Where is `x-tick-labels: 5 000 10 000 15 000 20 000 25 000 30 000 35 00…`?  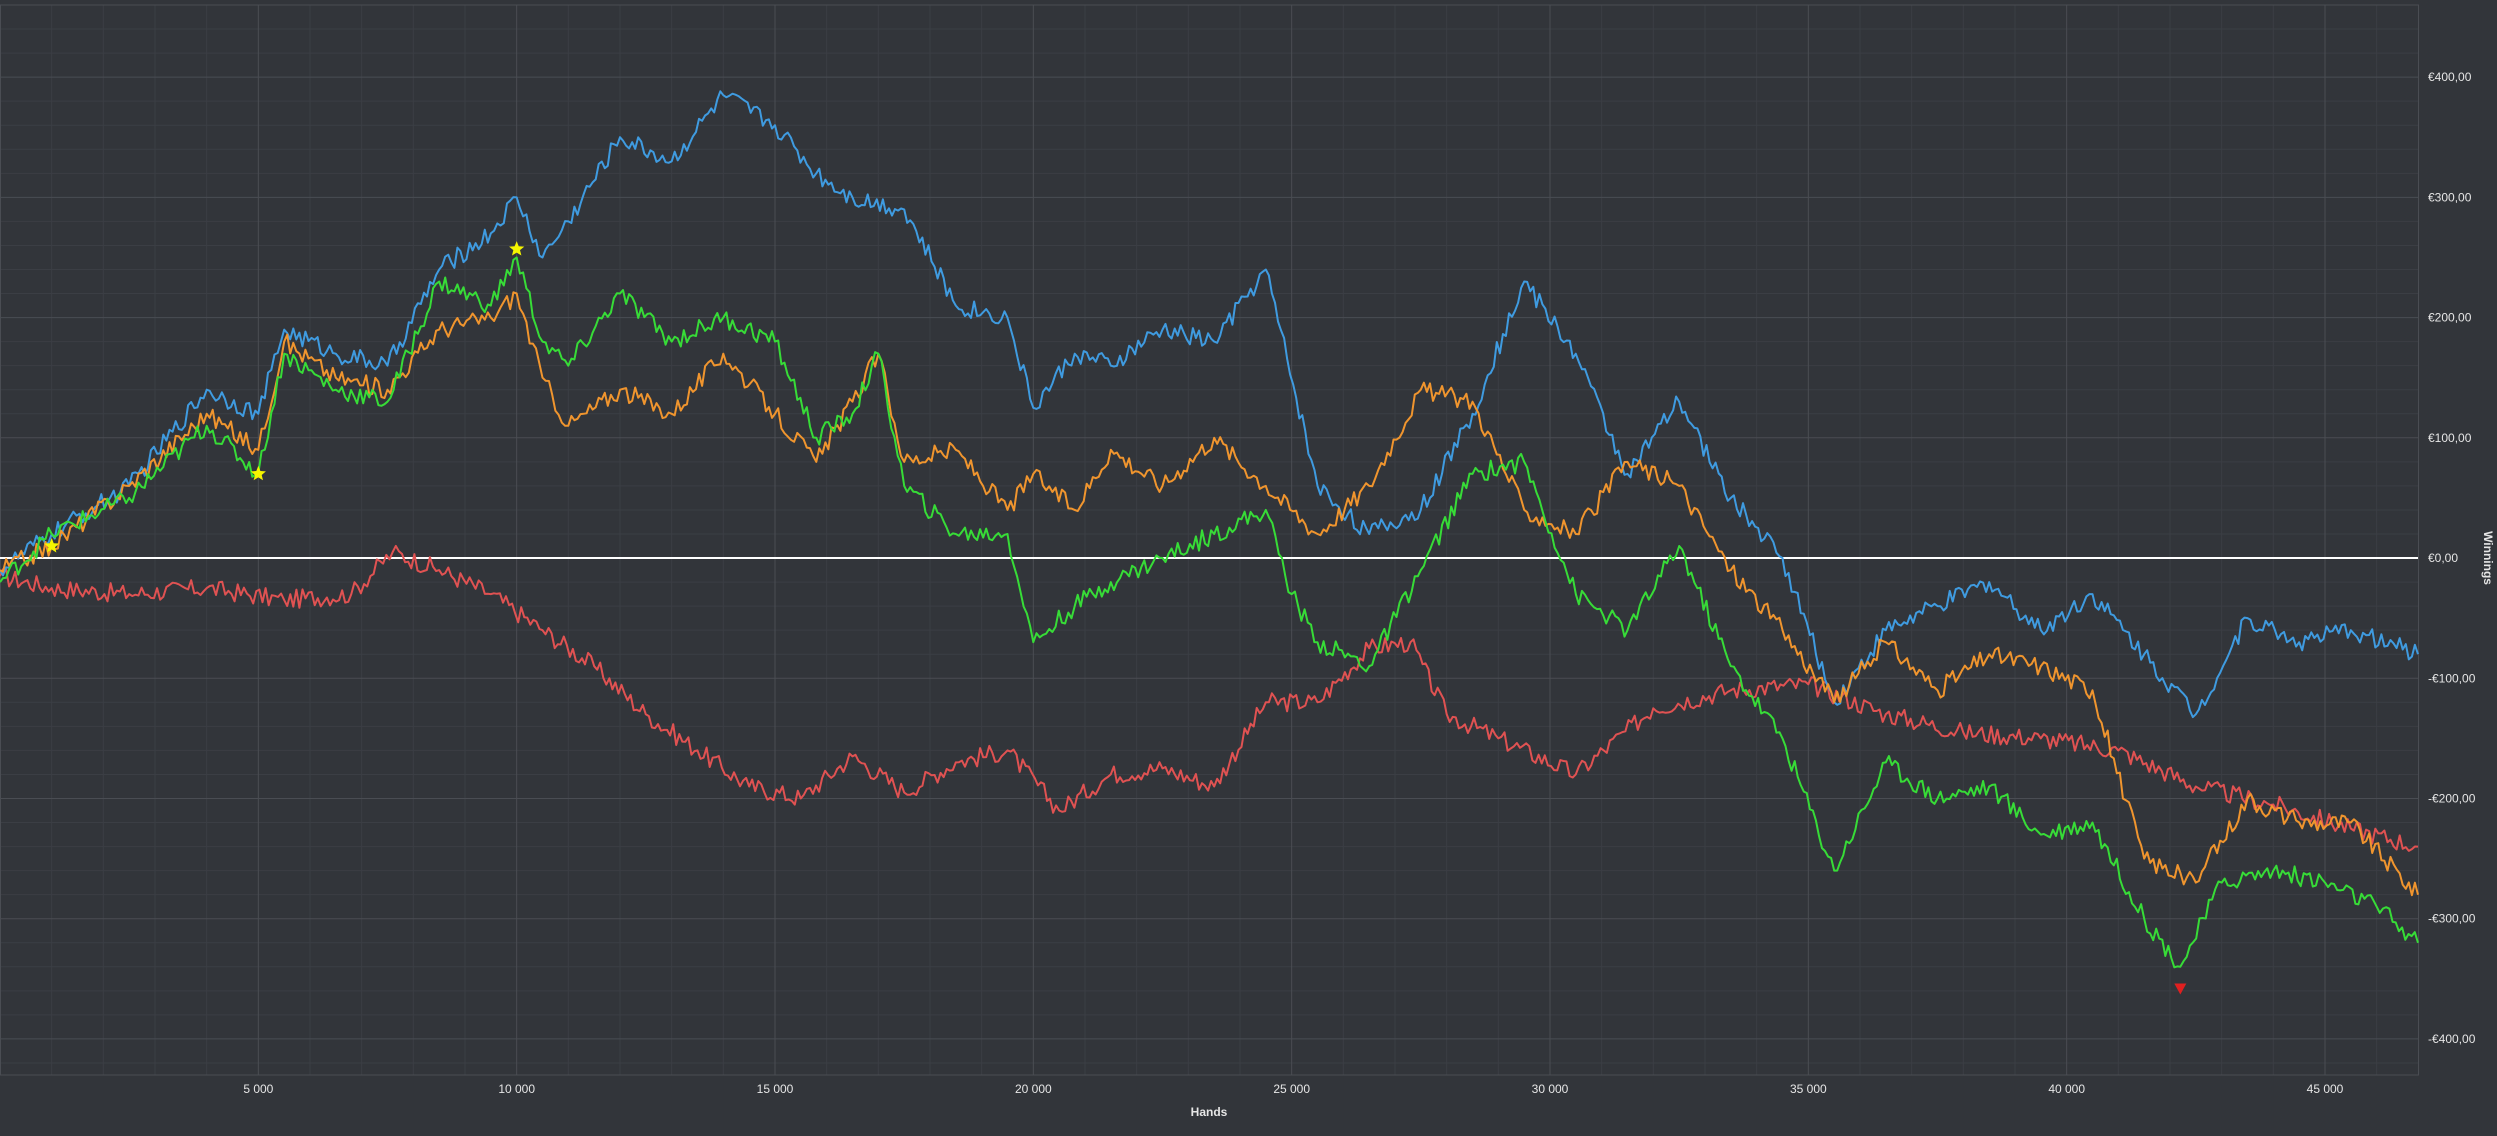 x-tick-labels: 5 000 10 000 15 000 20 000 25 000 30 000 35 00… is located at coordinates (1293, 1089).